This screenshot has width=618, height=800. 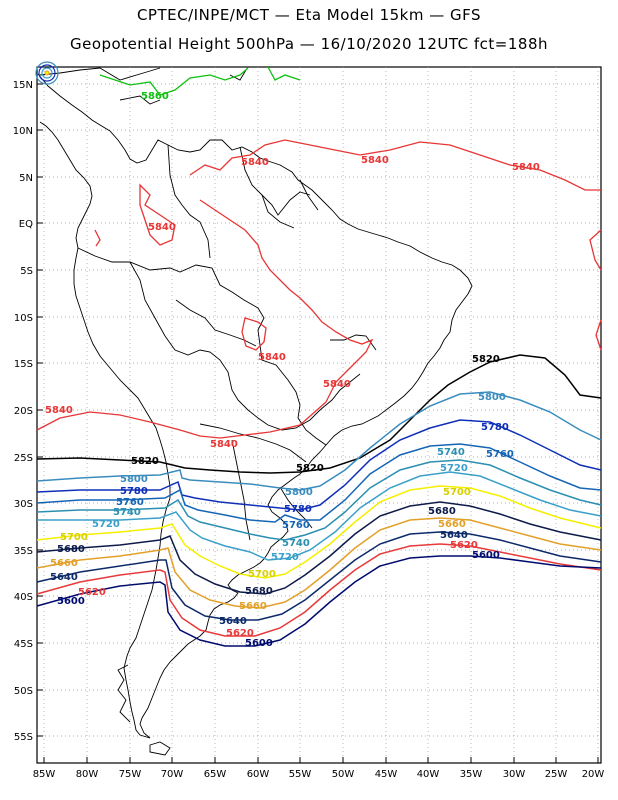 I want to click on lat-label: 10S, so click(x=23, y=318).